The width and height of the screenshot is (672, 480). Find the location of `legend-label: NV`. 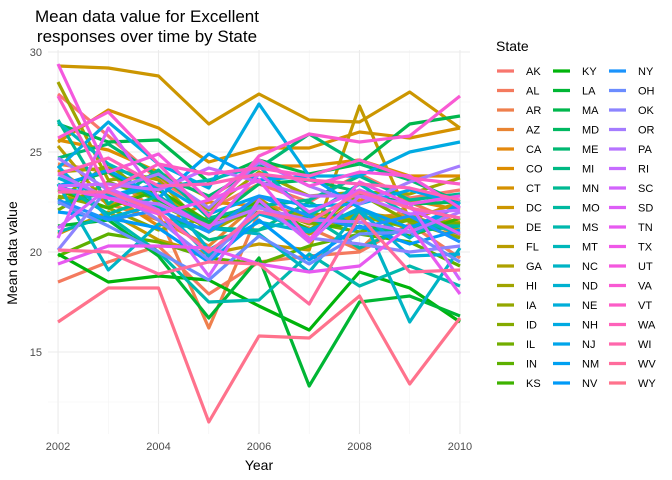

legend-label: NV is located at coordinates (590, 384).